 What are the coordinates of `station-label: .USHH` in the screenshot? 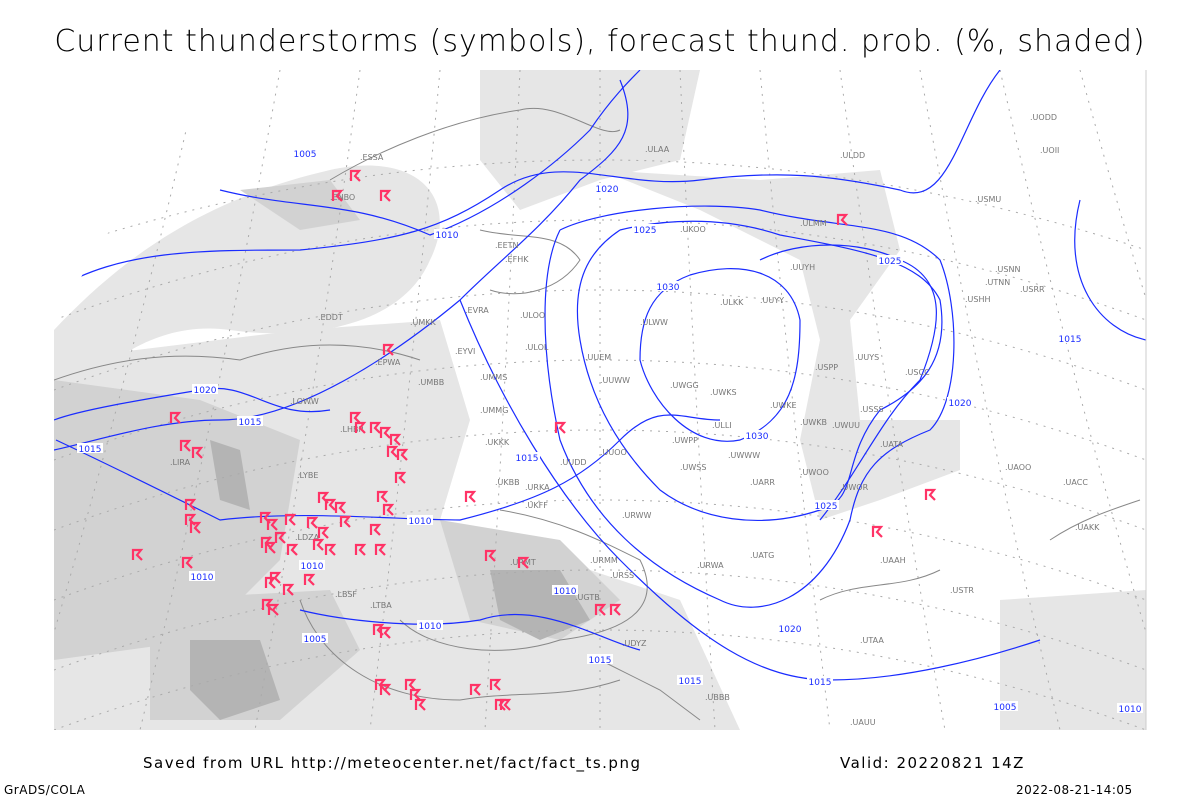 It's located at (978, 299).